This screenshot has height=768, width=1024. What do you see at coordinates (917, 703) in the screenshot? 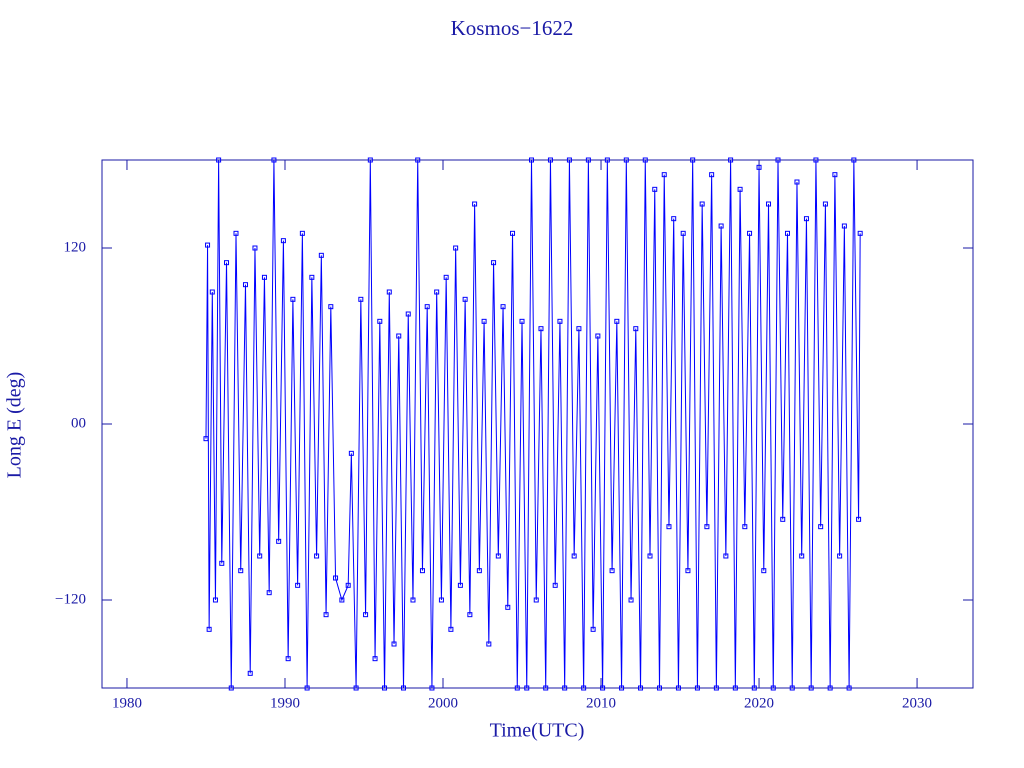
I see `x-tick-label: 2030` at bounding box center [917, 703].